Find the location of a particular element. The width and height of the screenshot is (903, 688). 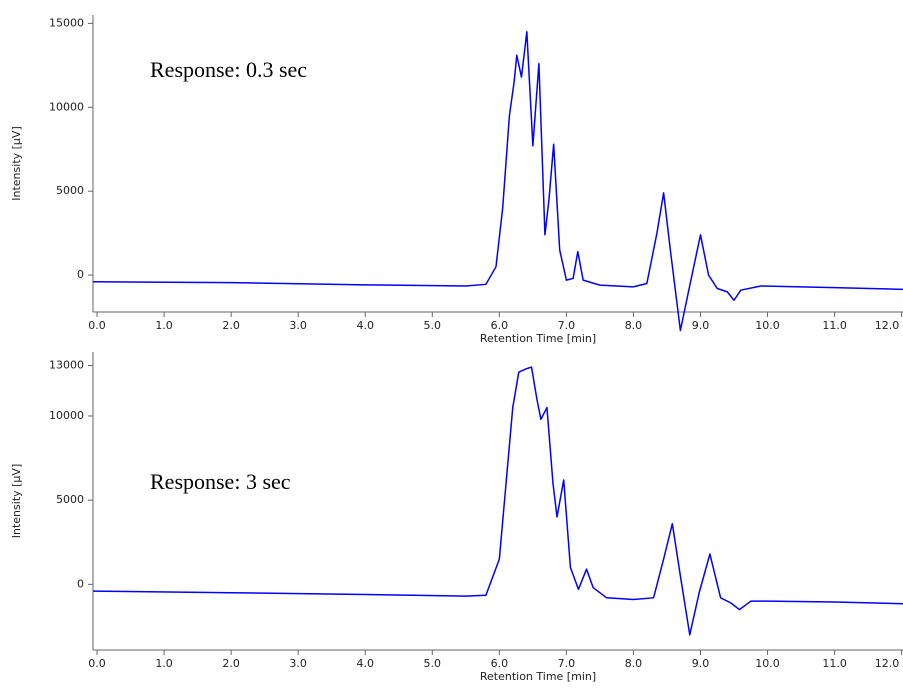

annotation: Response: 3 sec is located at coordinates (220, 481).